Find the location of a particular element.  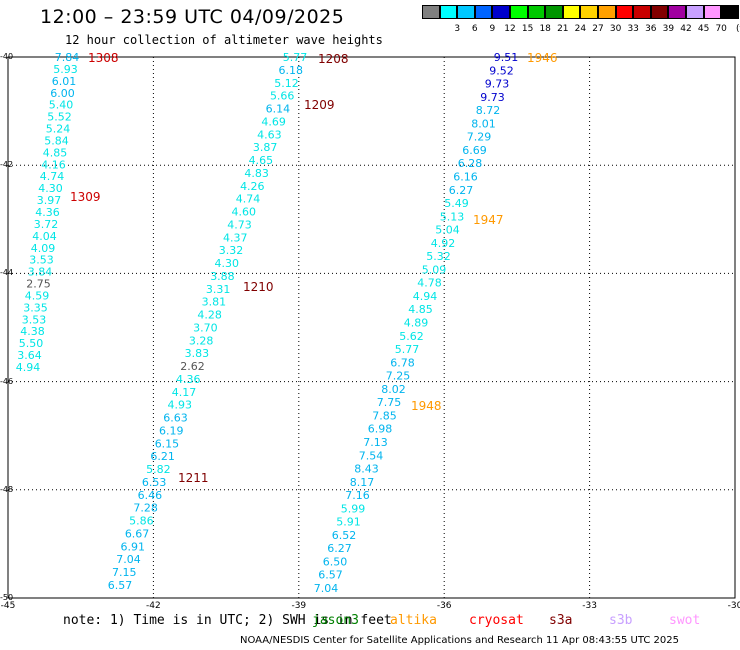

swh-value: 6.15 is located at coordinates (167, 443).